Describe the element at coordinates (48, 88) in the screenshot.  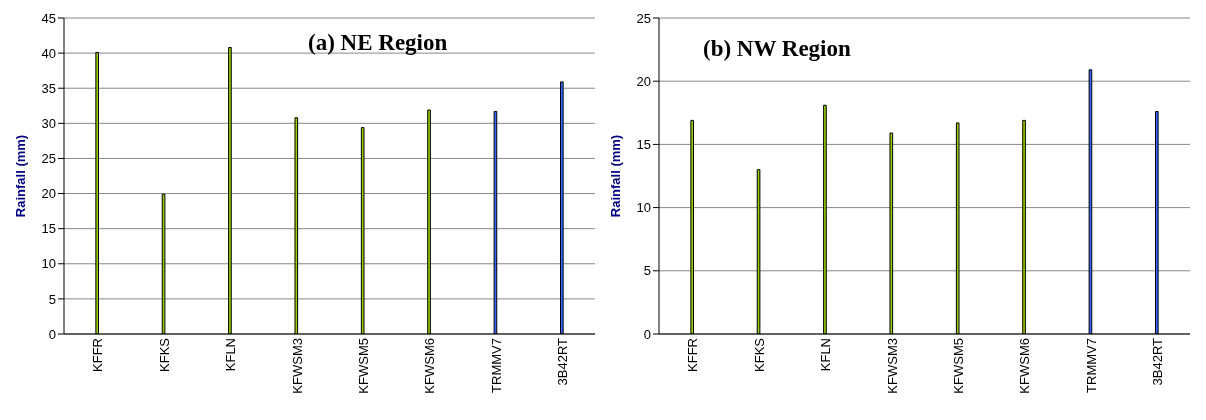
I see `y-tick-label: 35` at that location.